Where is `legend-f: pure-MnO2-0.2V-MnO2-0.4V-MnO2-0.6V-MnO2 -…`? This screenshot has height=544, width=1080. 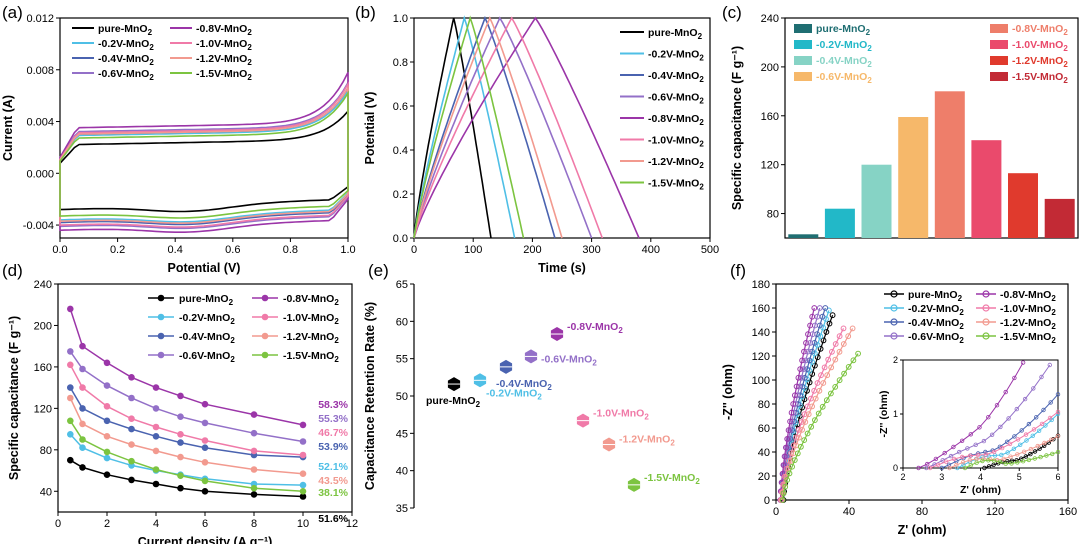 legend-f: pure-MnO2-0.2V-MnO2-0.4V-MnO2-0.6V-MnO2 -… is located at coordinates (970, 317).